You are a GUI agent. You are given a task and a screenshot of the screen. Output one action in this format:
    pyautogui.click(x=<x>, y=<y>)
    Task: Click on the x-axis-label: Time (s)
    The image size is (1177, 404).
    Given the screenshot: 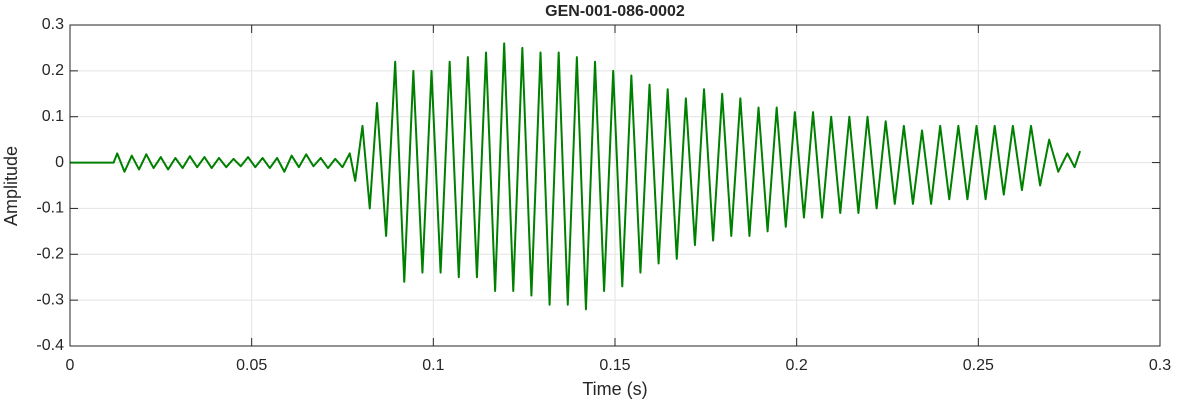 What is the action you would take?
    pyautogui.click(x=614, y=389)
    